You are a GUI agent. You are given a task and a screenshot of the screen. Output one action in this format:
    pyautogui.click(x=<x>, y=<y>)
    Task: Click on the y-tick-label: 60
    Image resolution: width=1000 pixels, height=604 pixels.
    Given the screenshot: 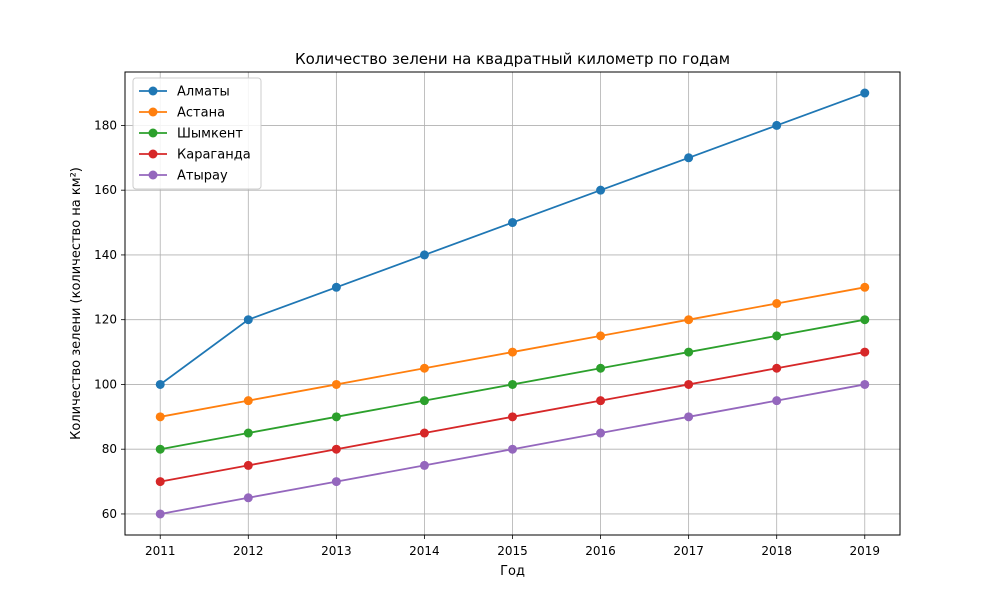 What is the action you would take?
    pyautogui.click(x=109, y=514)
    